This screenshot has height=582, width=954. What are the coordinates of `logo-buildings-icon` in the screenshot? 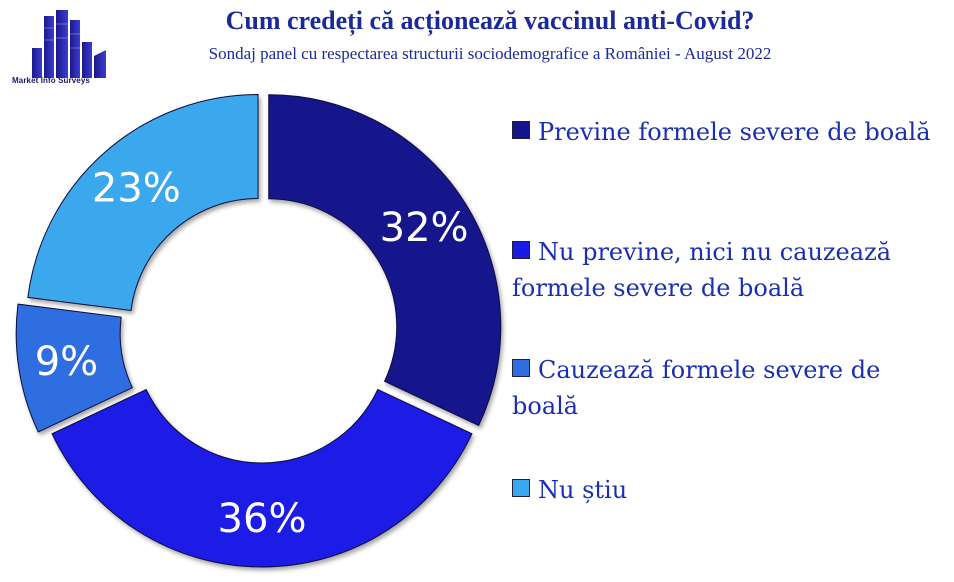 It's located at (69, 44).